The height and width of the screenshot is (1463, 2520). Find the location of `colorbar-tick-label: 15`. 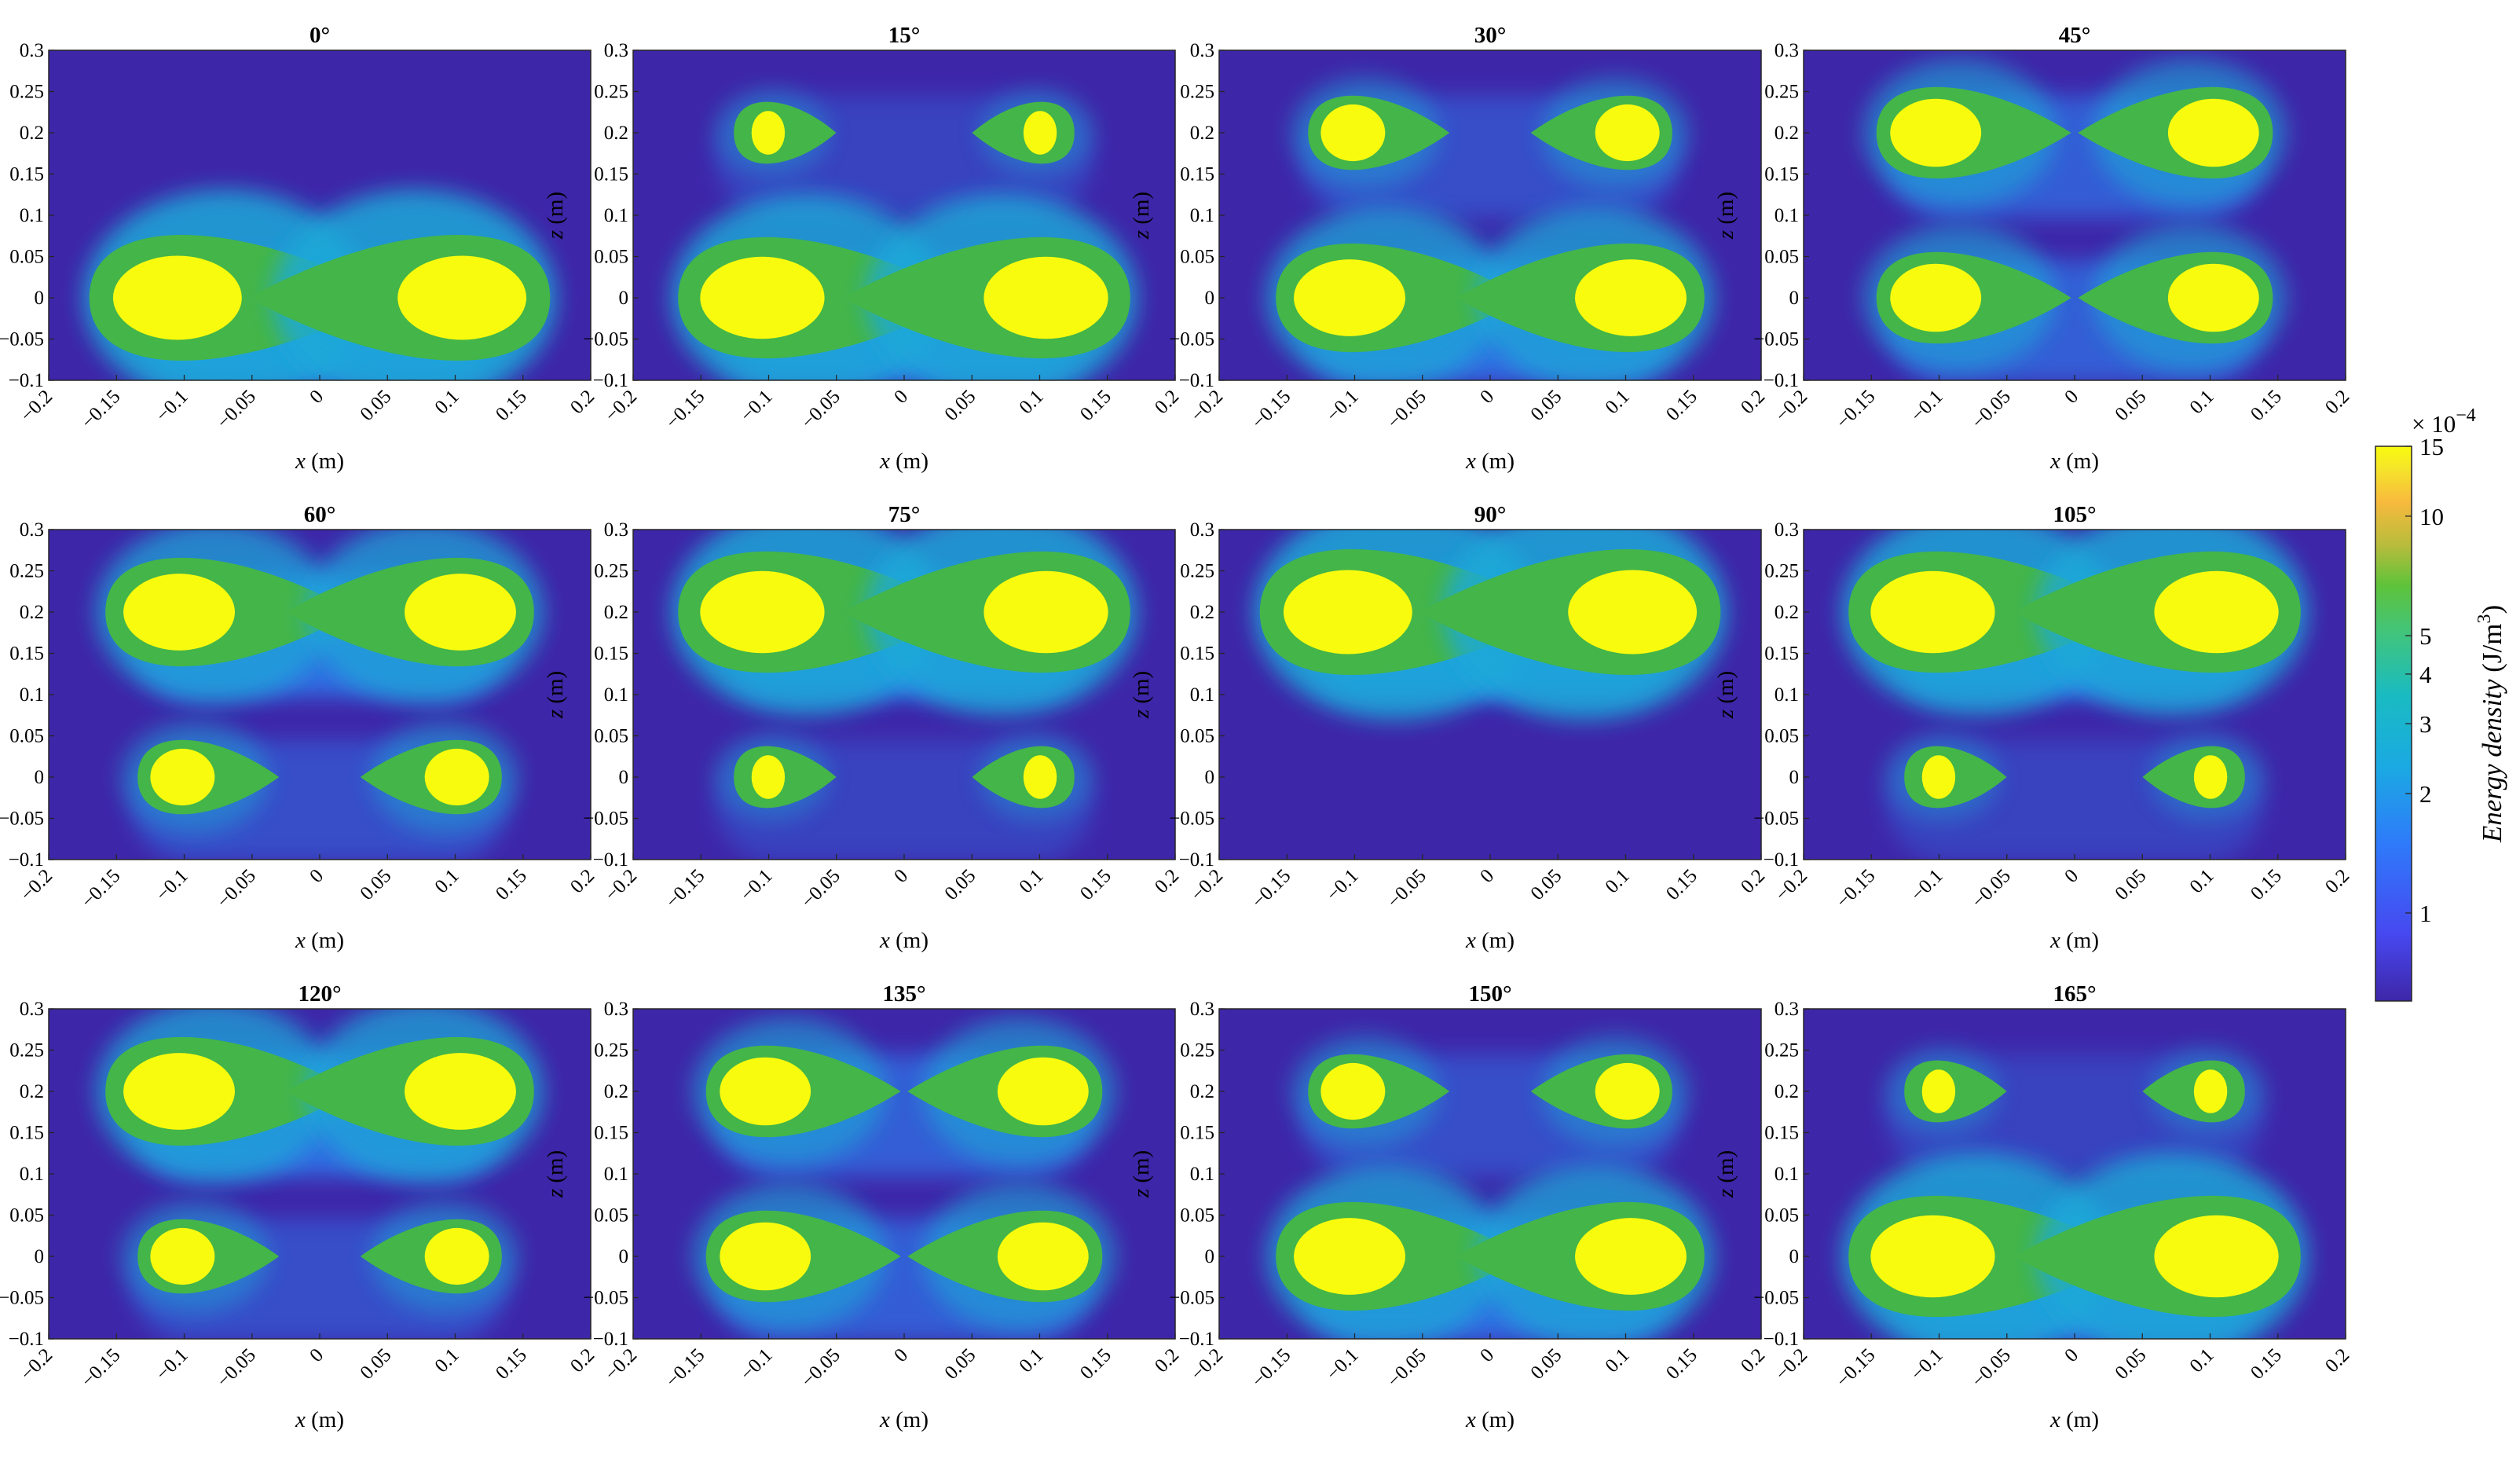

colorbar-tick-label: 15 is located at coordinates (2431, 446).